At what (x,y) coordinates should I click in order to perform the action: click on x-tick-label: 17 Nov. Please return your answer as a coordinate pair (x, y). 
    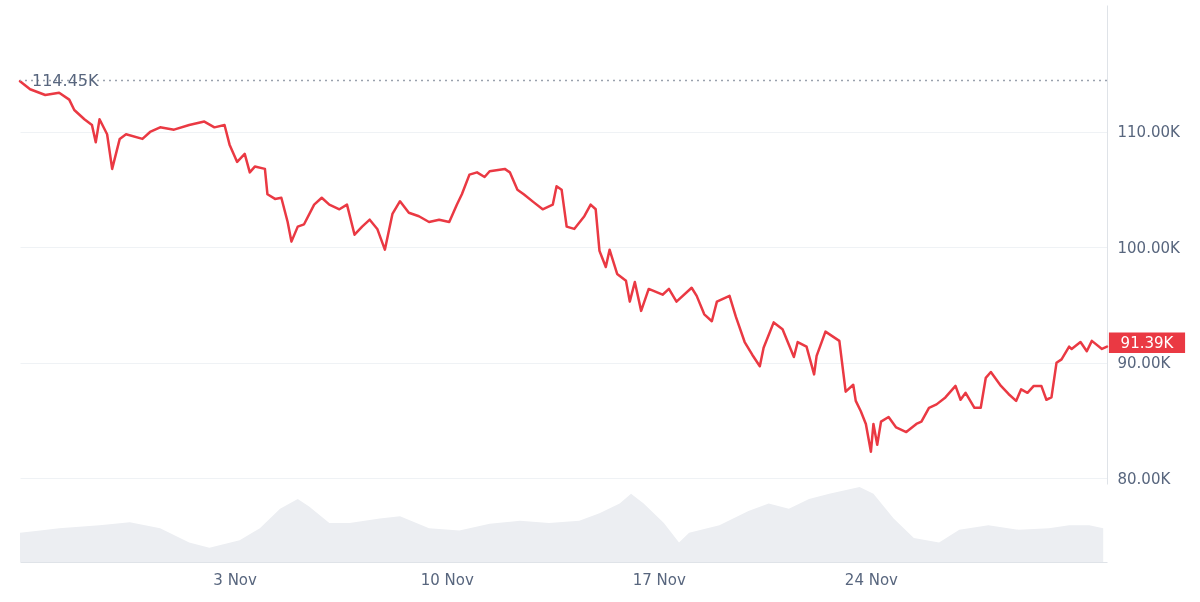
    Looking at the image, I should click on (659, 579).